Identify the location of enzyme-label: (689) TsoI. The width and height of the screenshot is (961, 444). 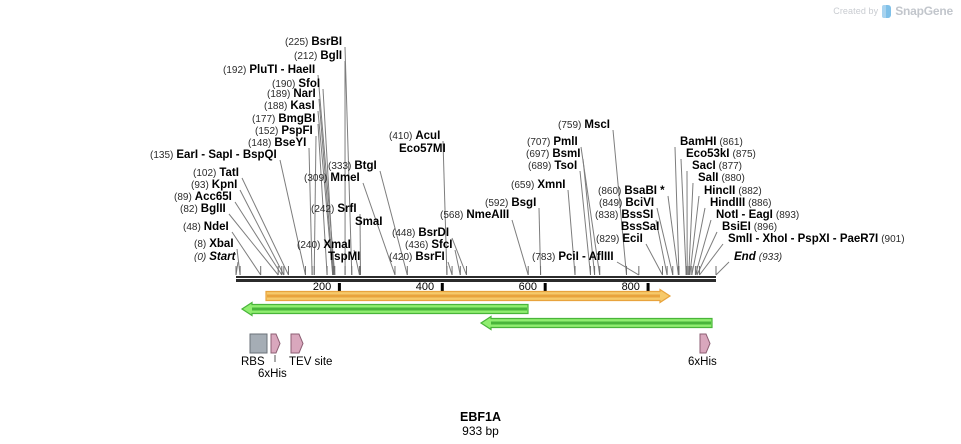
(552, 166).